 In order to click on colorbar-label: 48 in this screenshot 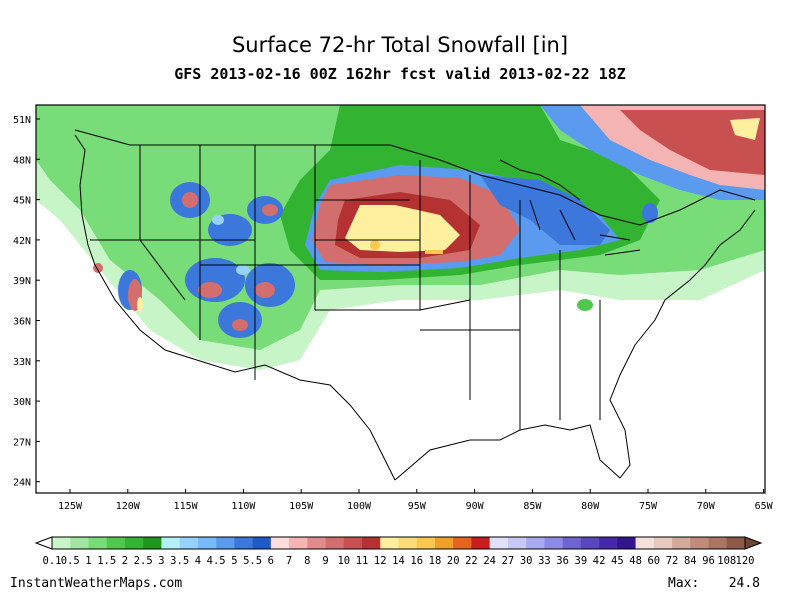, I will do `click(635, 561)`.